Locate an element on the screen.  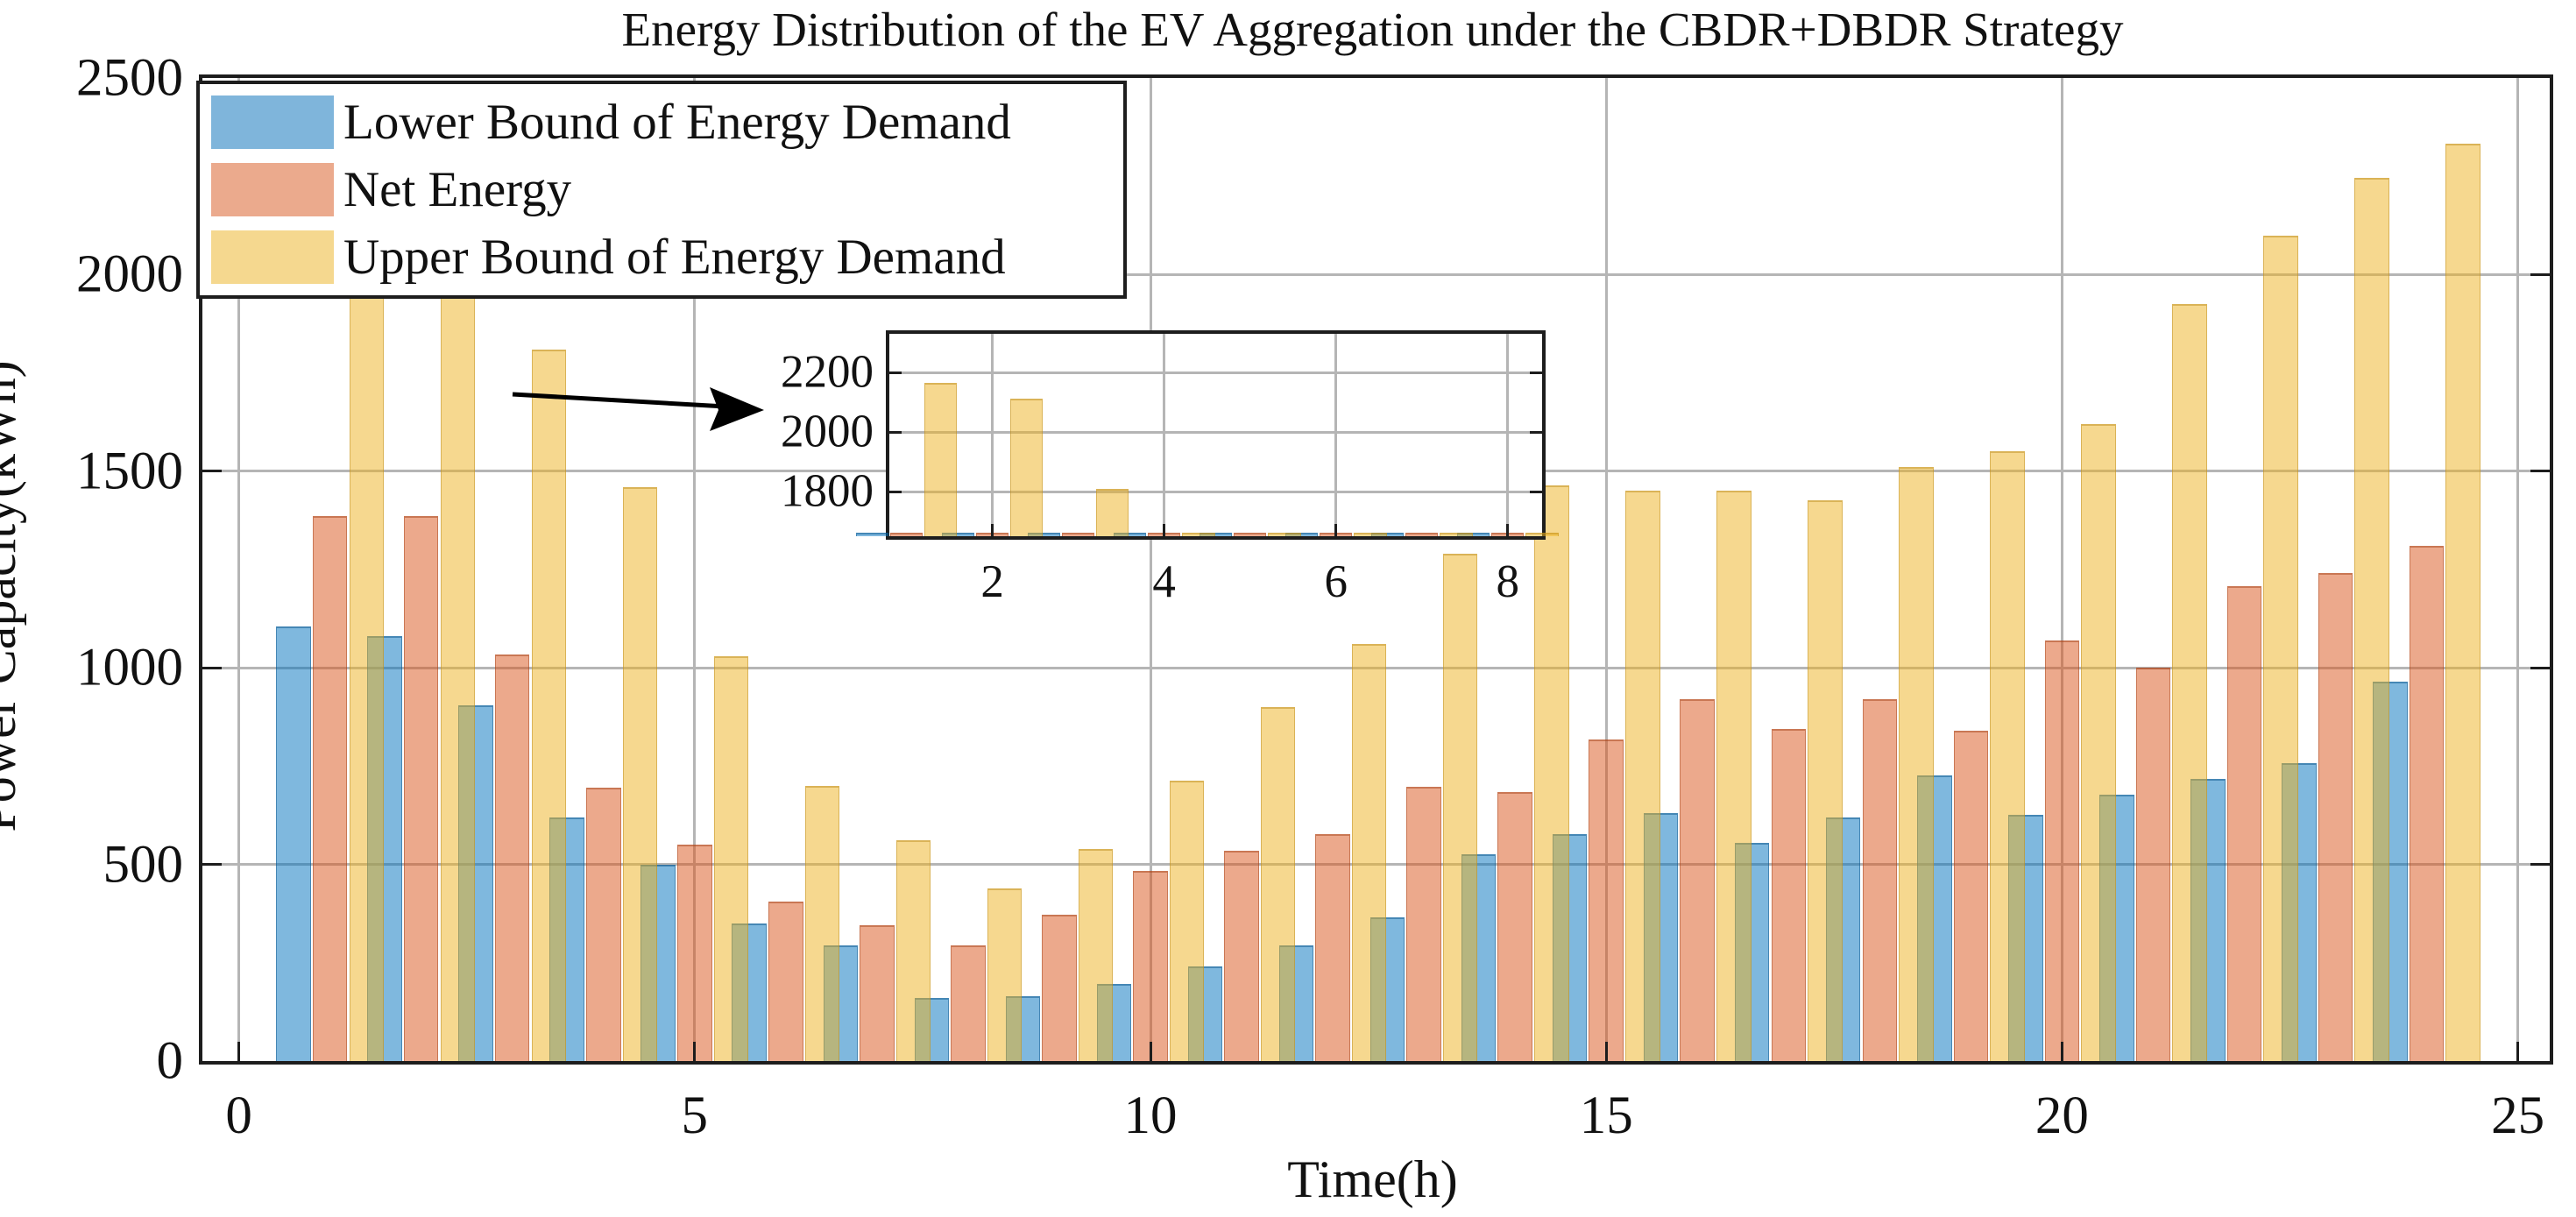
inset-zoom-plot is located at coordinates (1207, 435).